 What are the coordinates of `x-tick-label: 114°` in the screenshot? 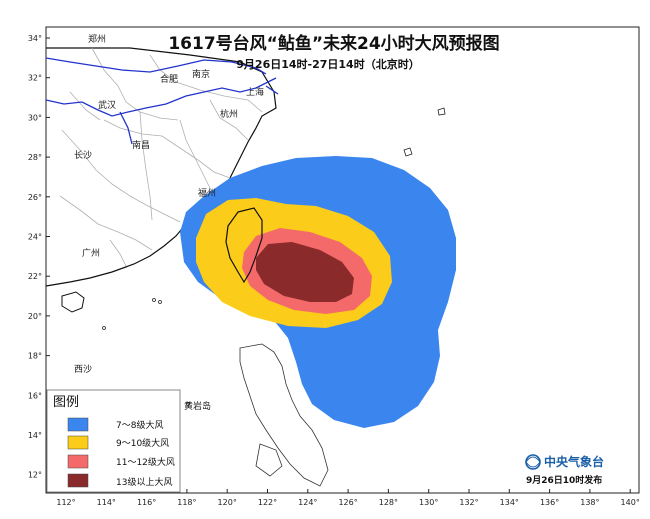 It's located at (106, 502).